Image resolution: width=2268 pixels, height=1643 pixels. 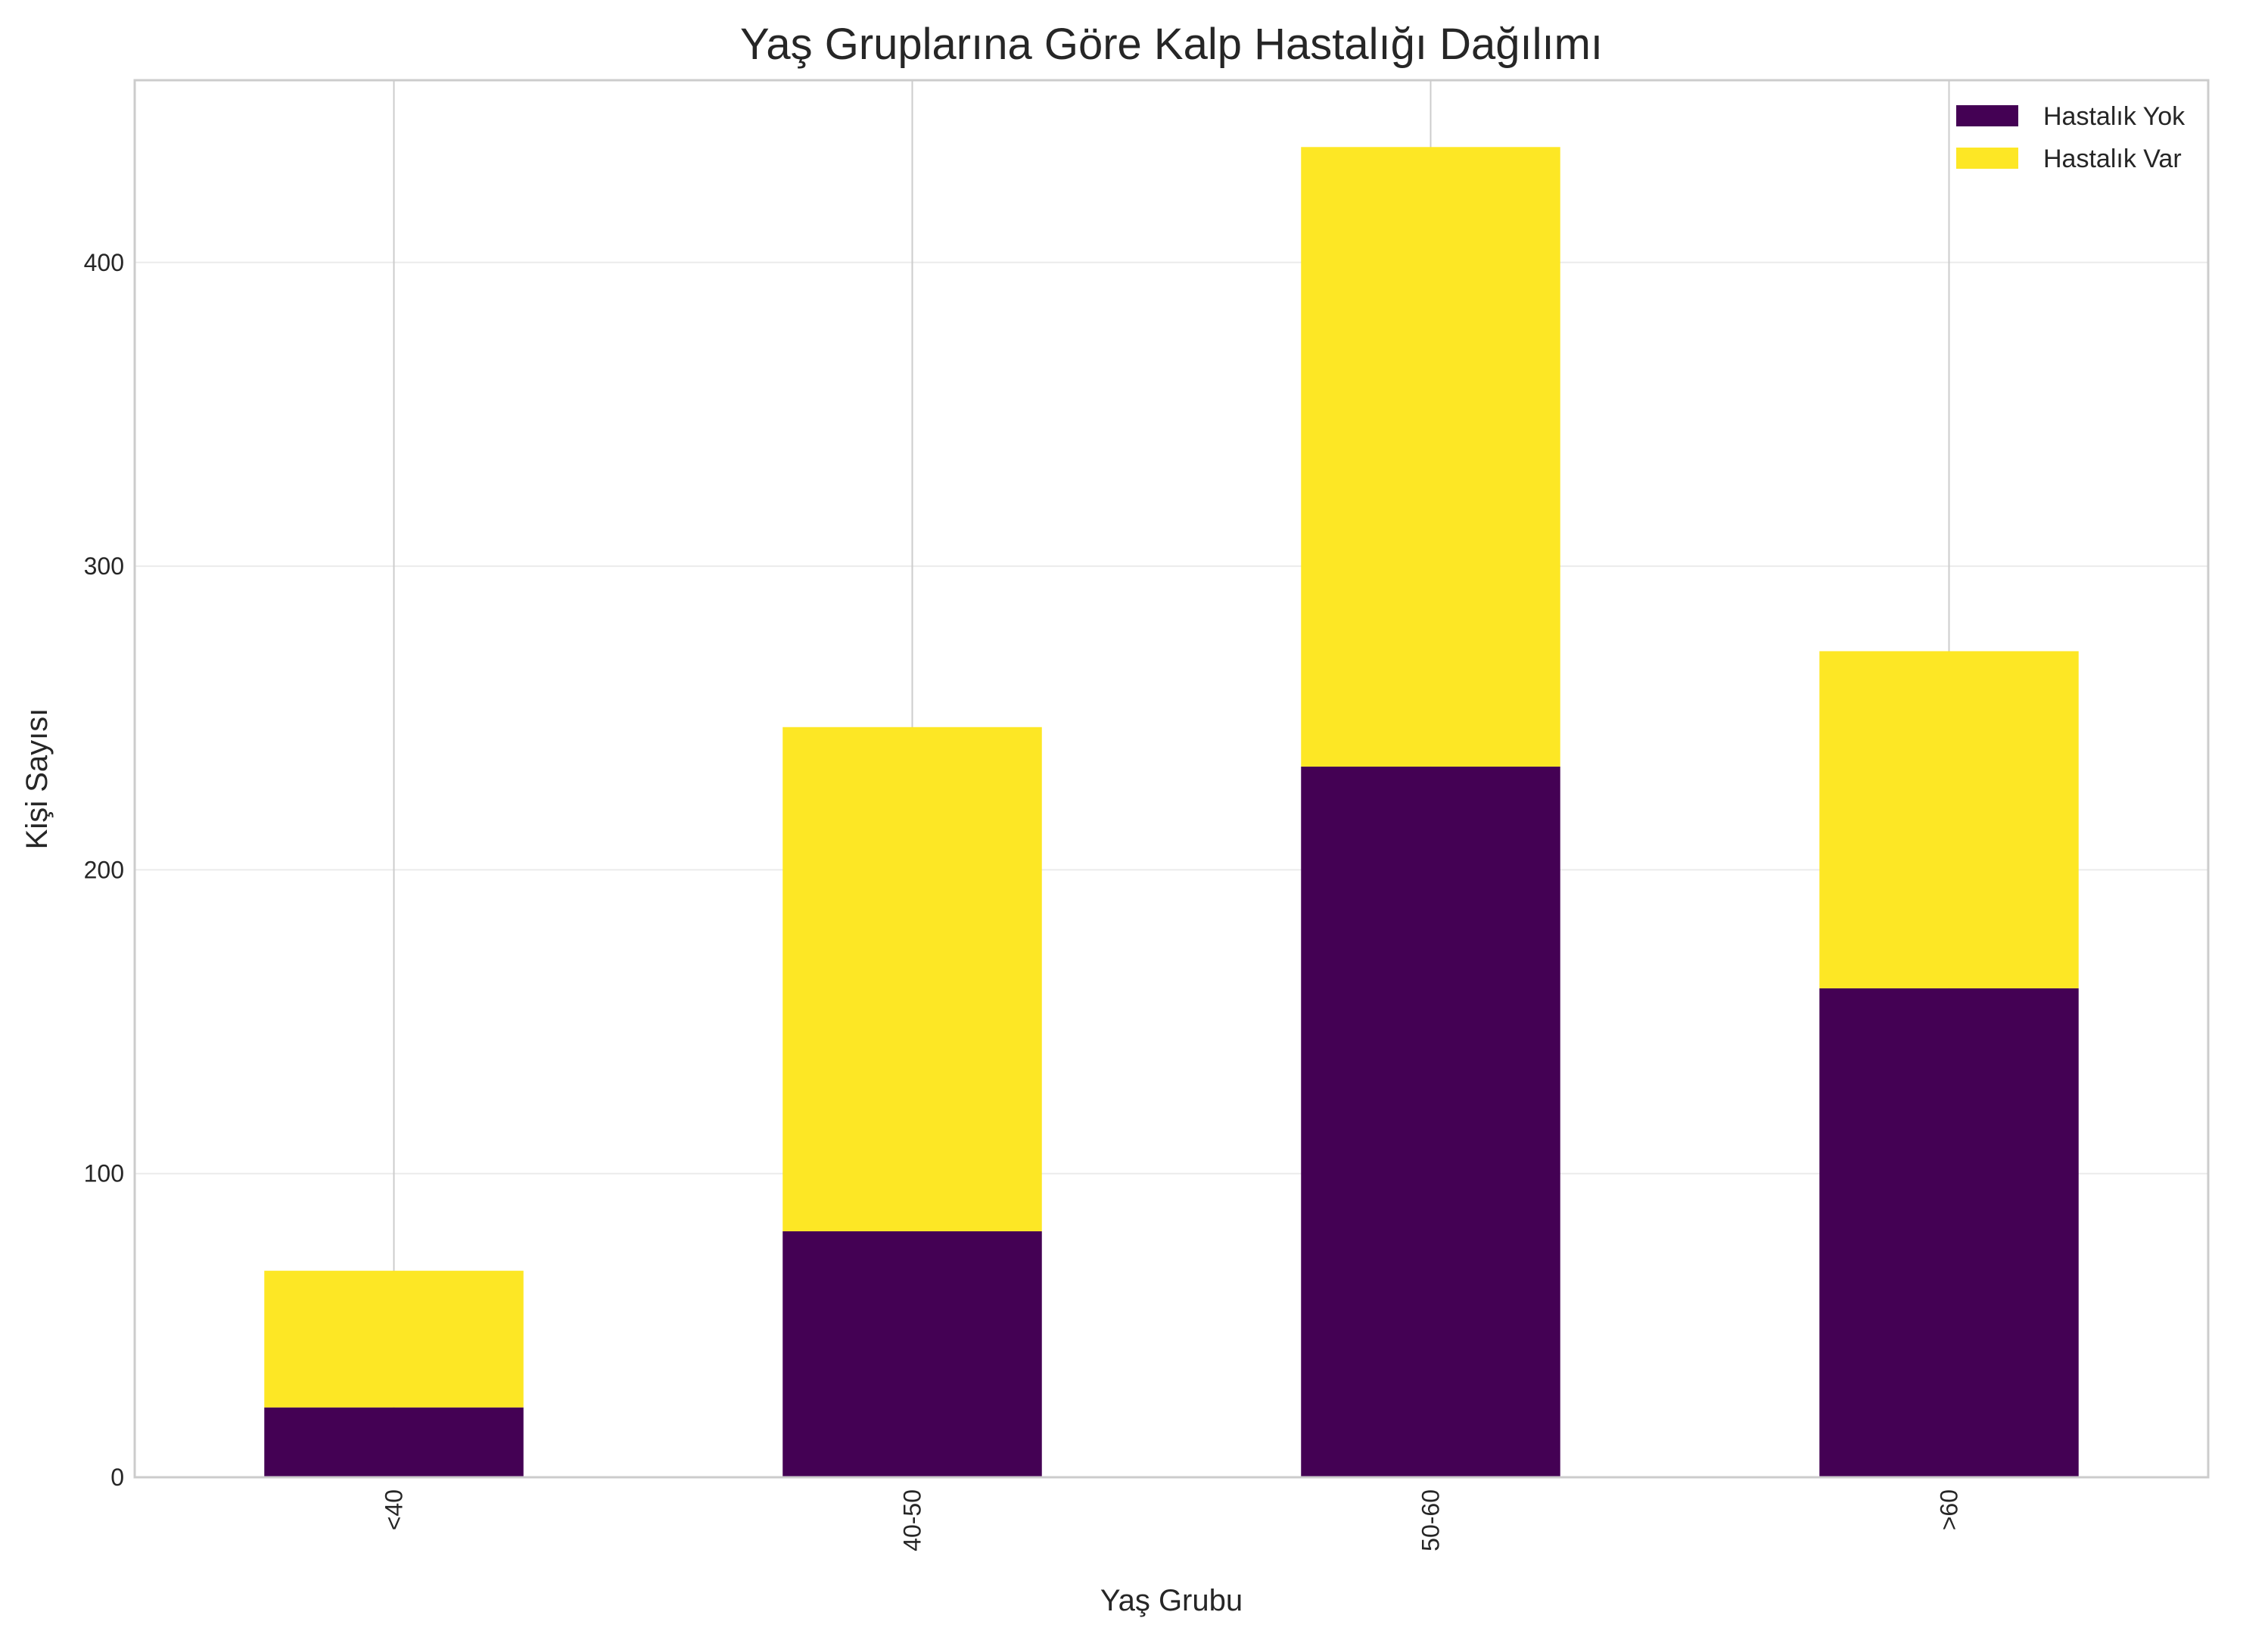 What do you see at coordinates (104, 262) in the screenshot?
I see `y-tick-label: 400` at bounding box center [104, 262].